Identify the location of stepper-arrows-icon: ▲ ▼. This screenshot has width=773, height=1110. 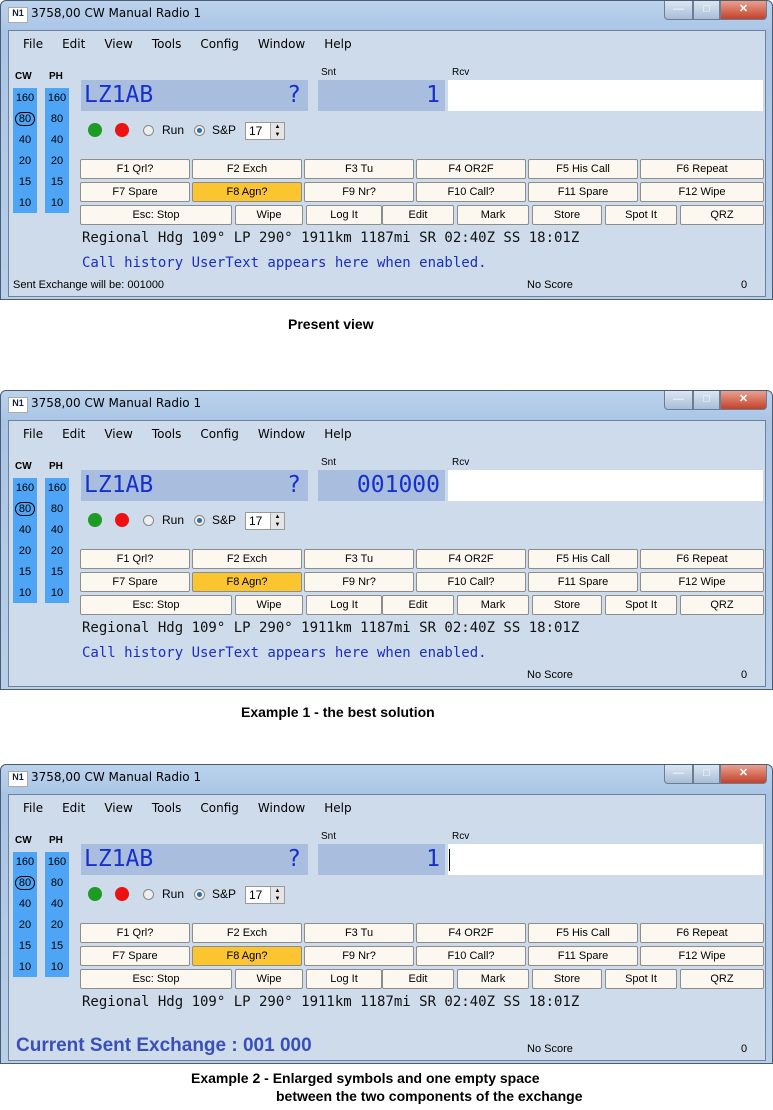
(277, 895).